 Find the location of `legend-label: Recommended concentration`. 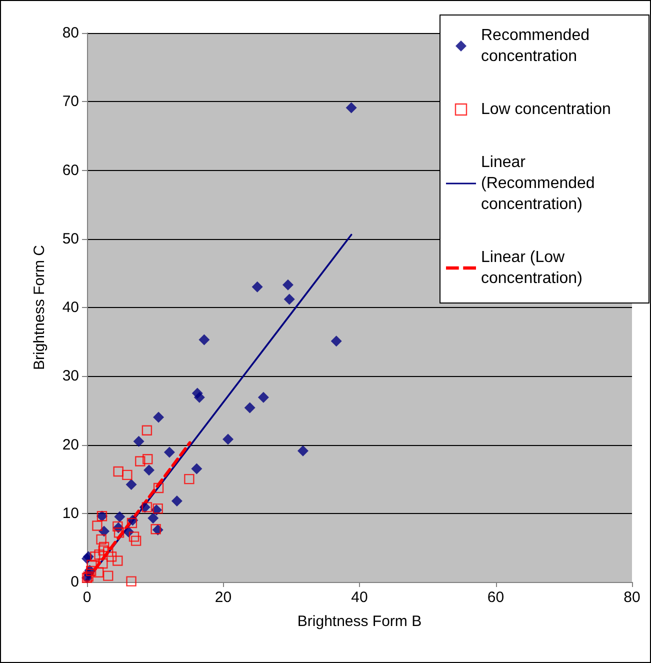

legend-label: Recommended concentration is located at coordinates (537, 46).